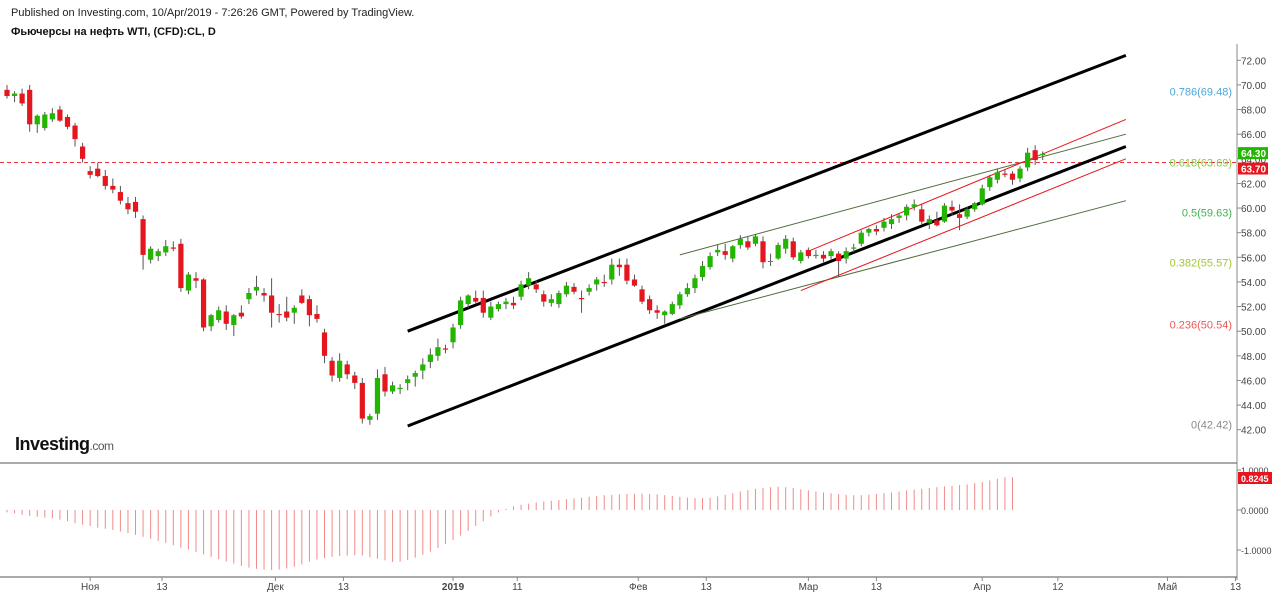  I want to click on price-tick-label: 60.00, so click(1253, 209).